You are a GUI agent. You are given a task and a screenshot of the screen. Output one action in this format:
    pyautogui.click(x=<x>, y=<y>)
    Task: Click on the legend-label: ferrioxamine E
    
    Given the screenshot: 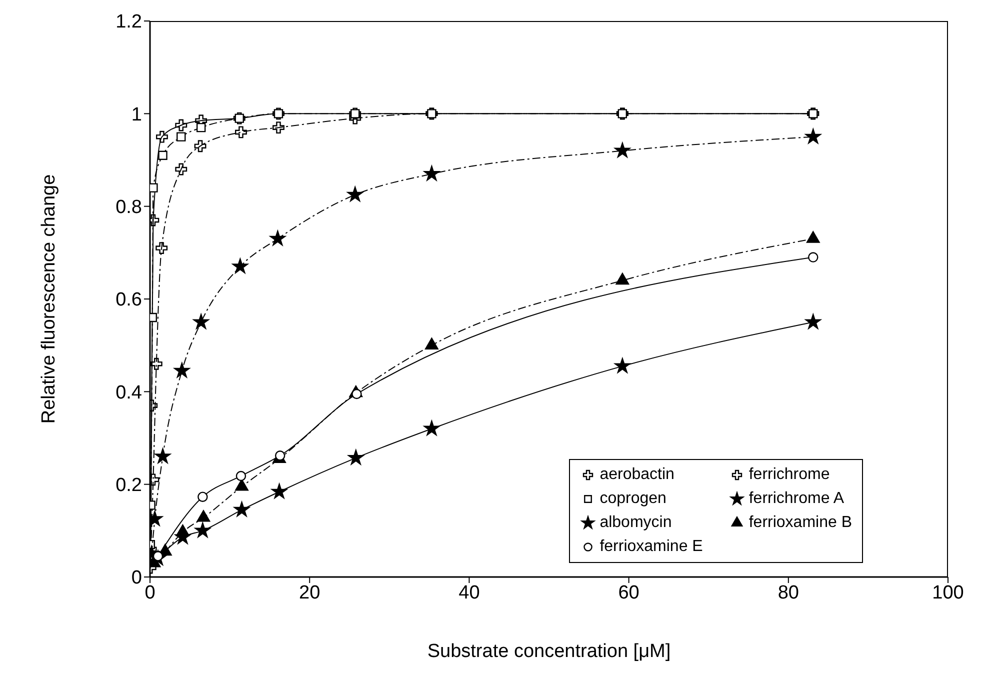 What is the action you would take?
    pyautogui.click(x=651, y=547)
    